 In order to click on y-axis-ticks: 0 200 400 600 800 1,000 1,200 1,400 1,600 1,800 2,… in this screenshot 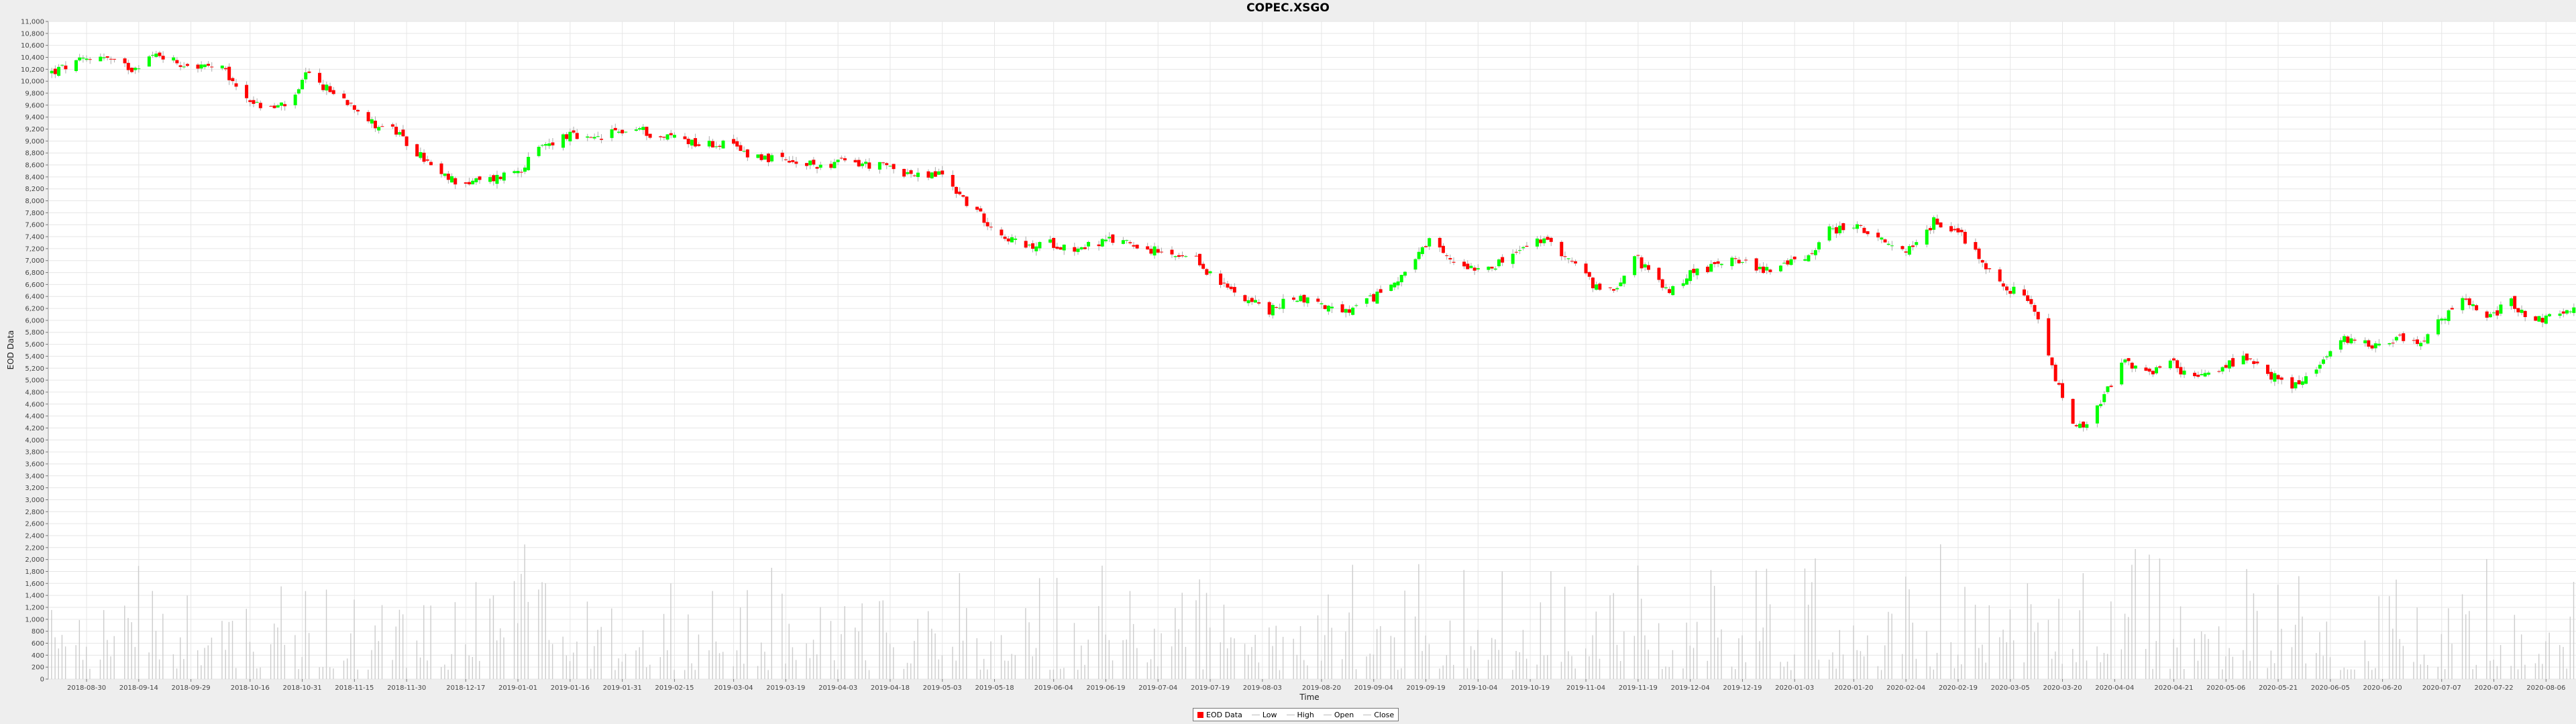, I will do `click(34, 351)`.